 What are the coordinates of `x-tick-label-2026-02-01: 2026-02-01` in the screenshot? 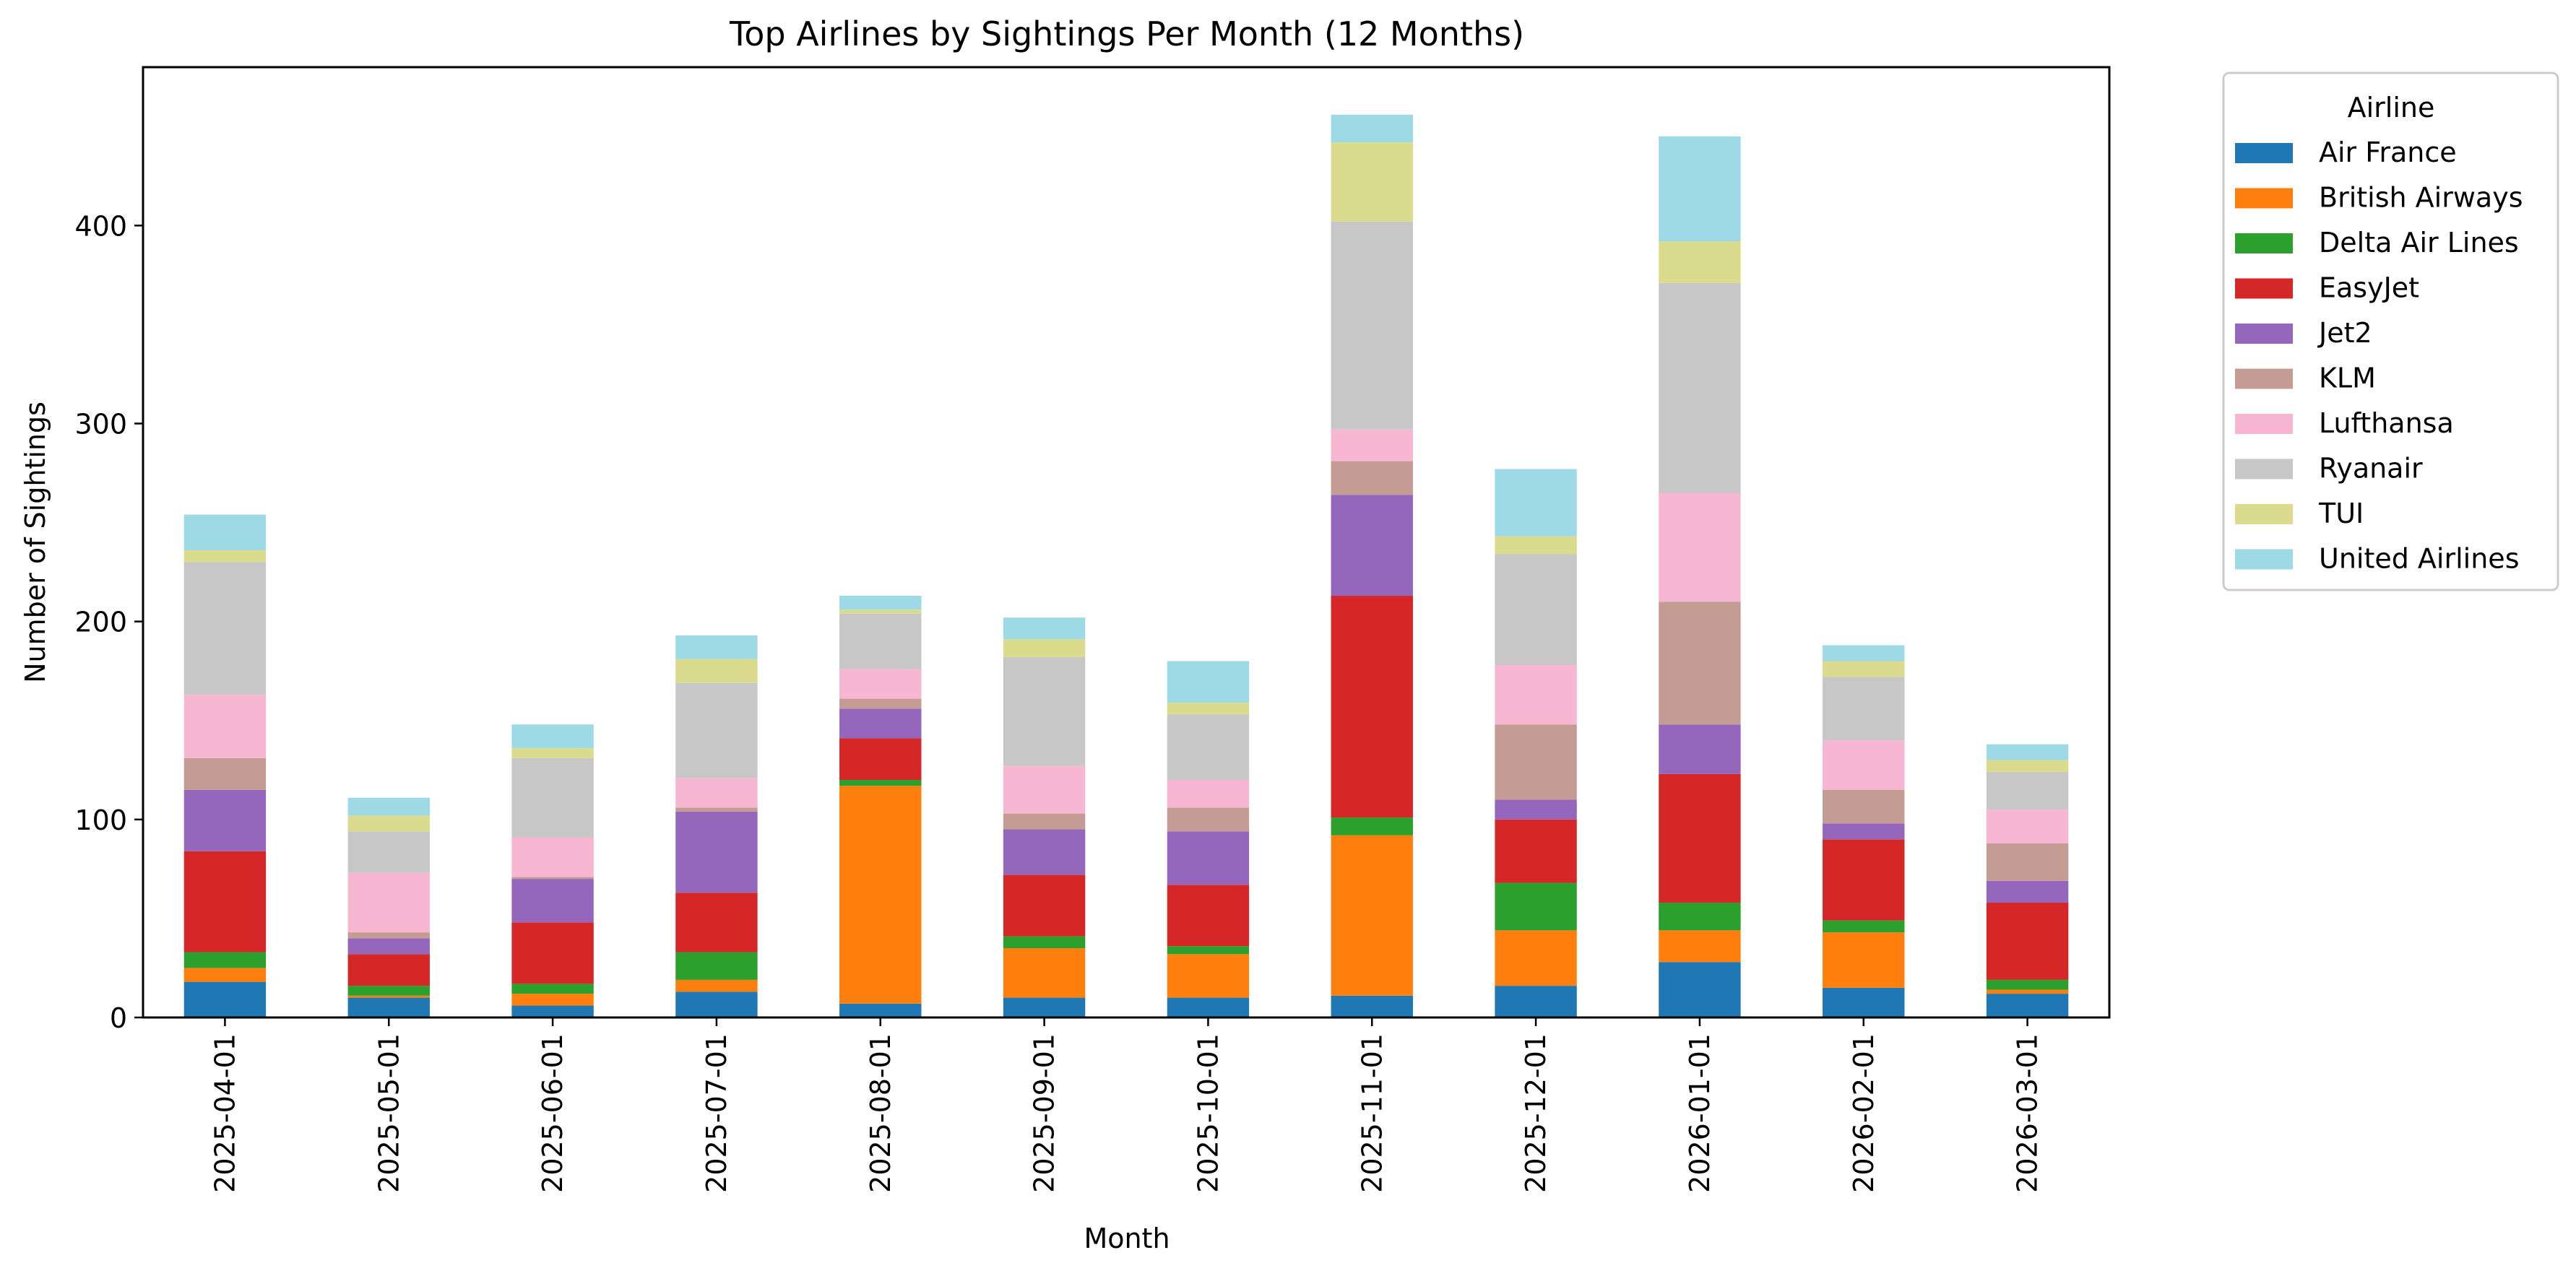 It's located at (1864, 1113).